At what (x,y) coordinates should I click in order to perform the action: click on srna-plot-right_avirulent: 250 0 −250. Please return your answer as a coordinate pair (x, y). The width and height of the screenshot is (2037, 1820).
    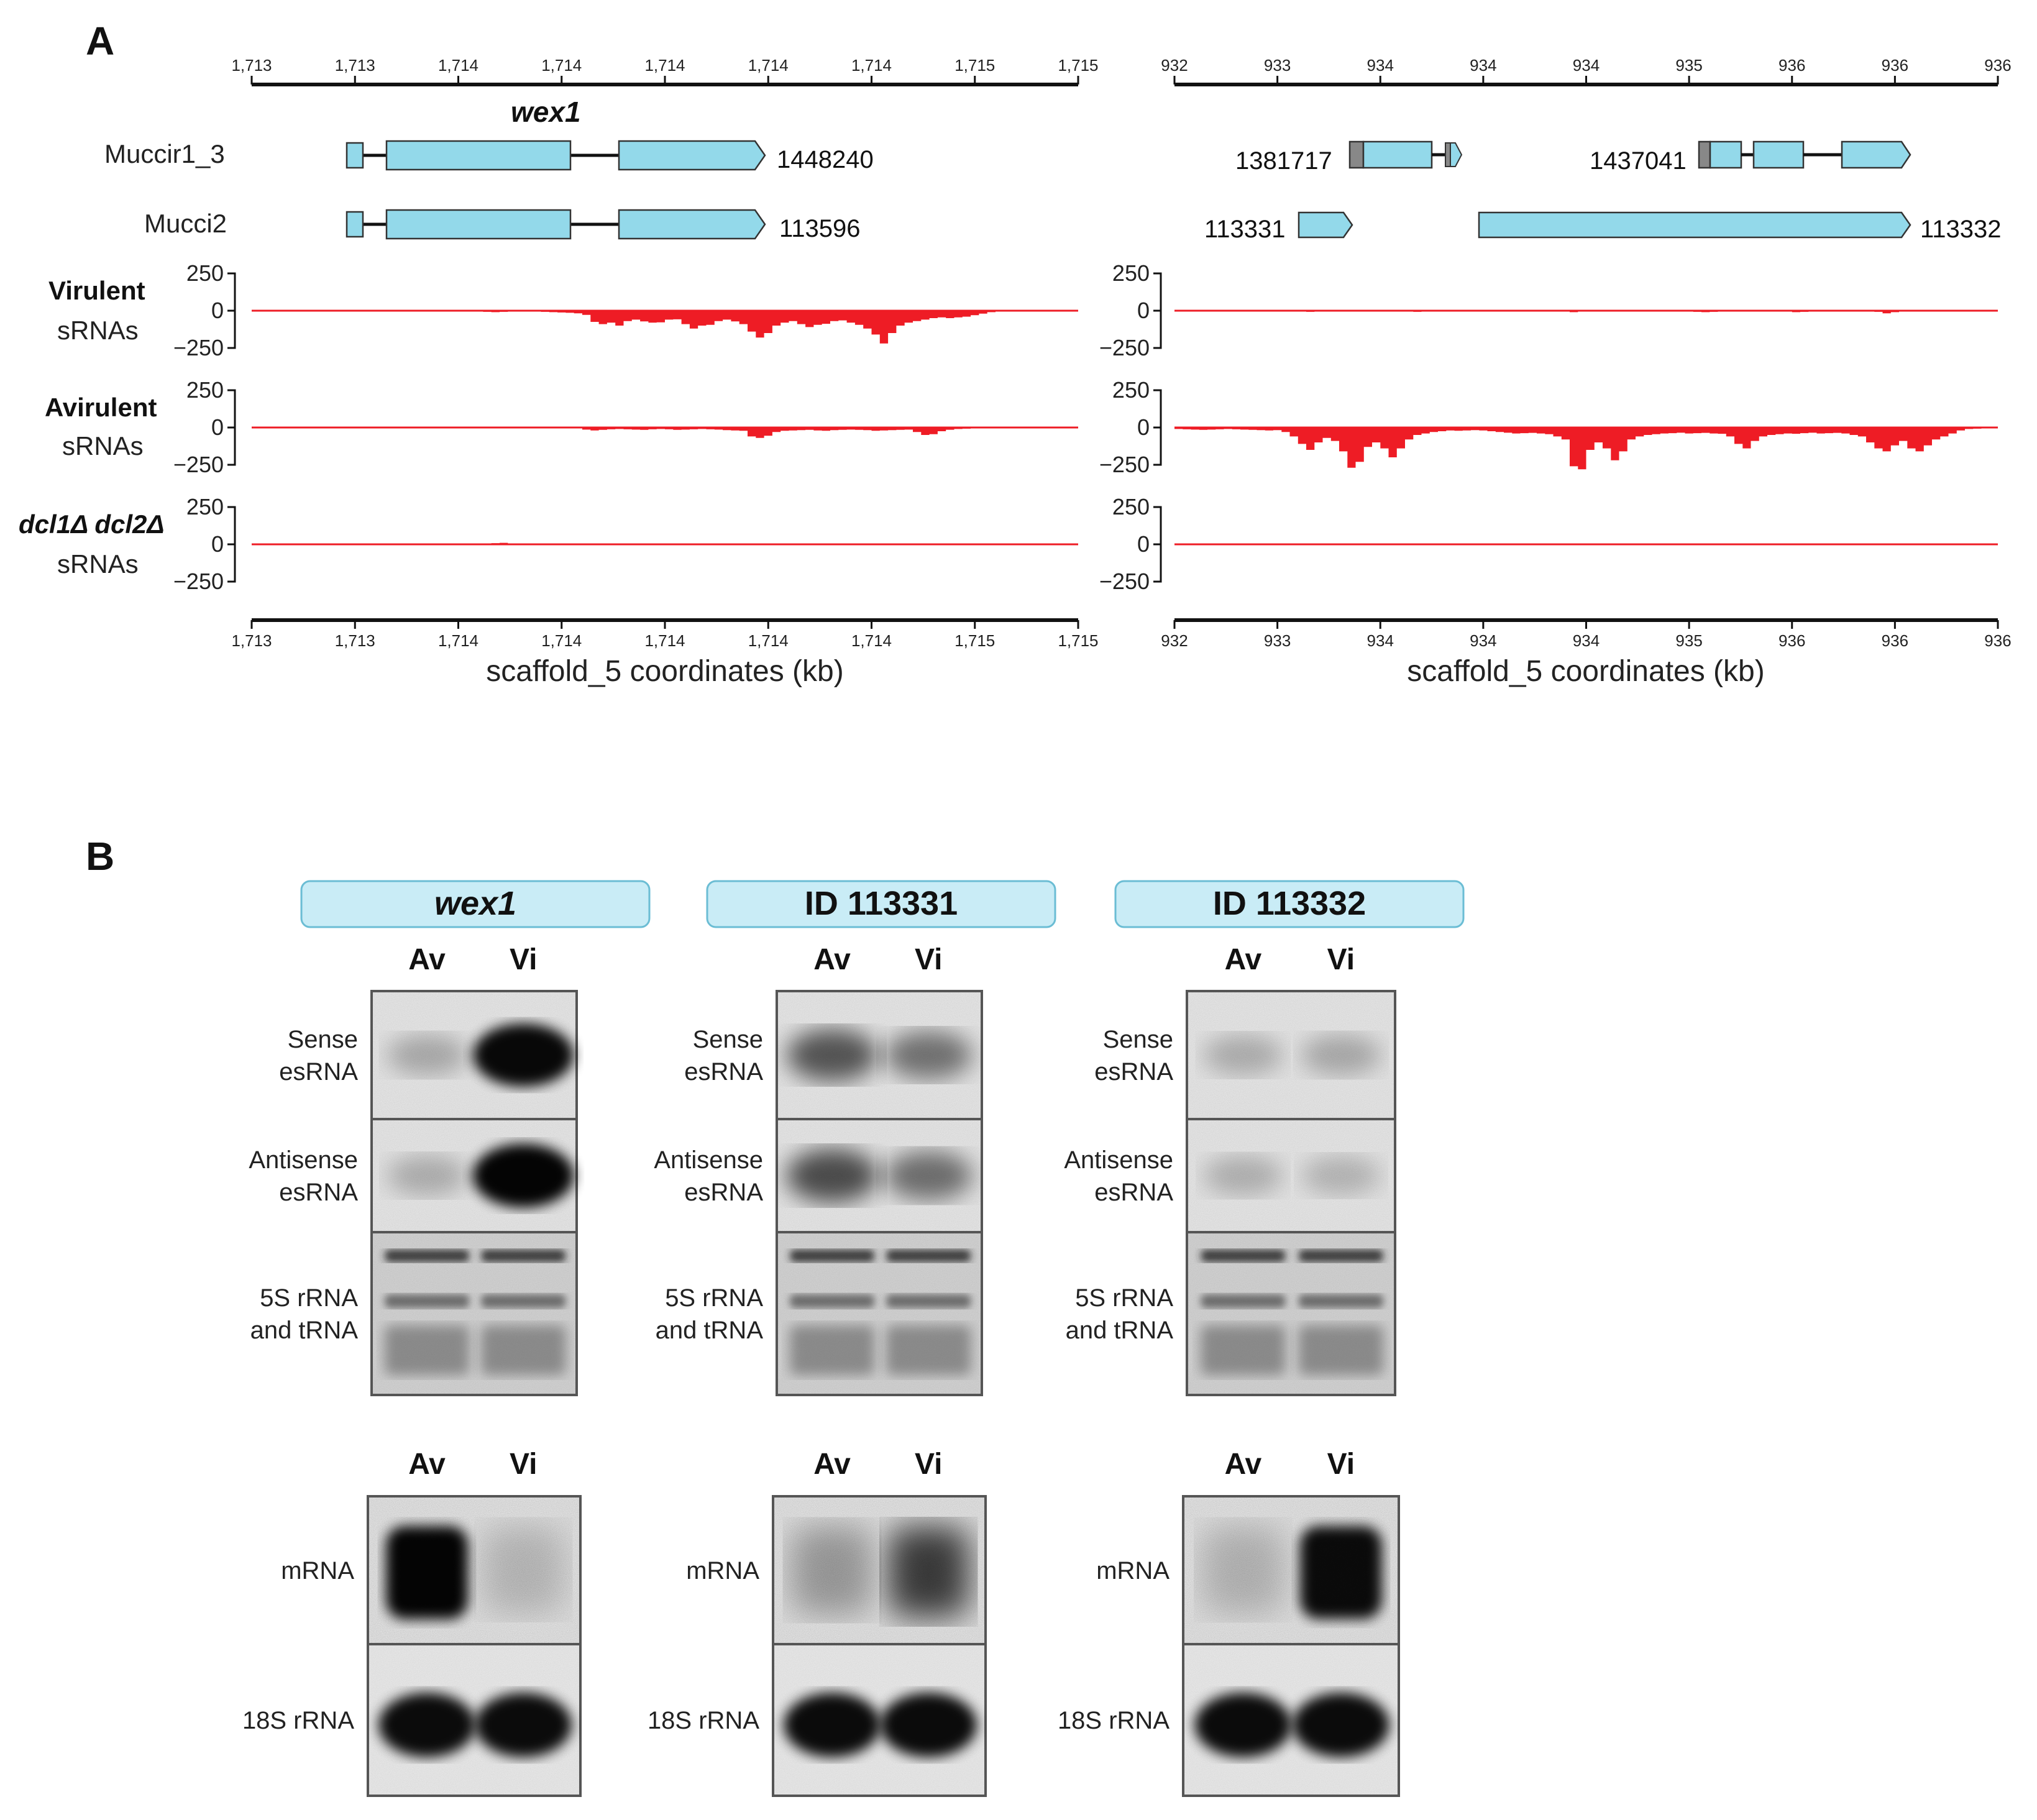
    Looking at the image, I should click on (1549, 427).